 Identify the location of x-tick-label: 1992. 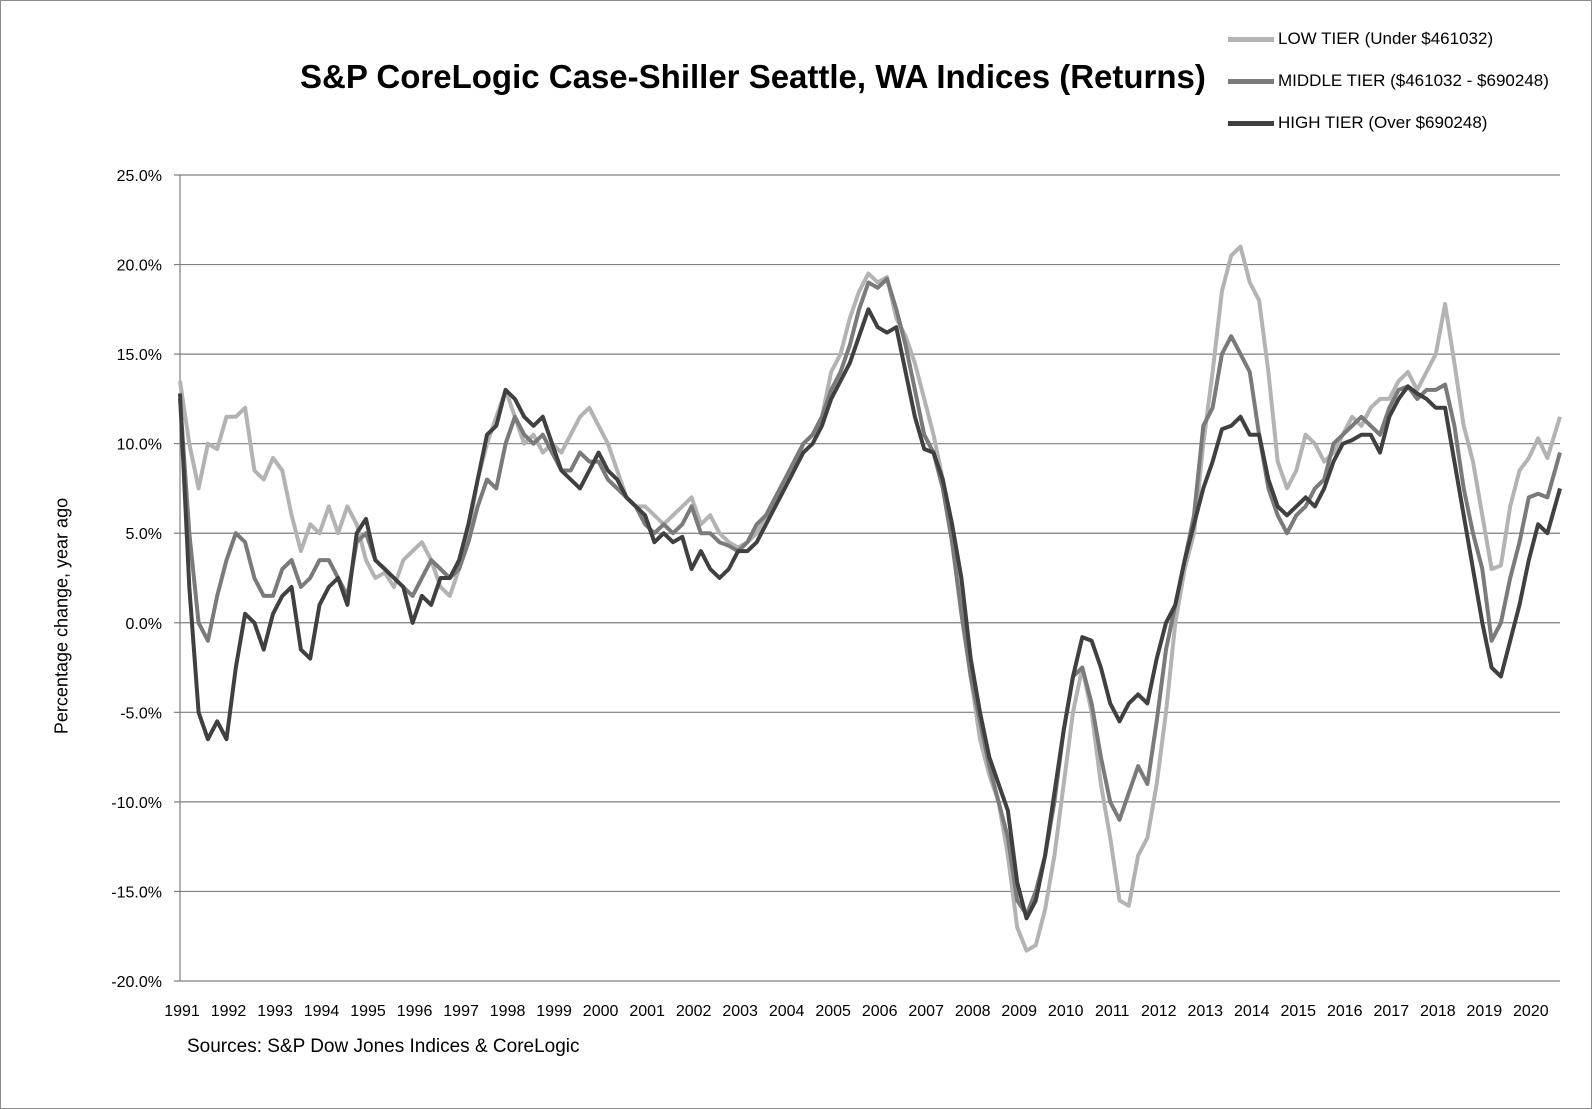
(229, 1011).